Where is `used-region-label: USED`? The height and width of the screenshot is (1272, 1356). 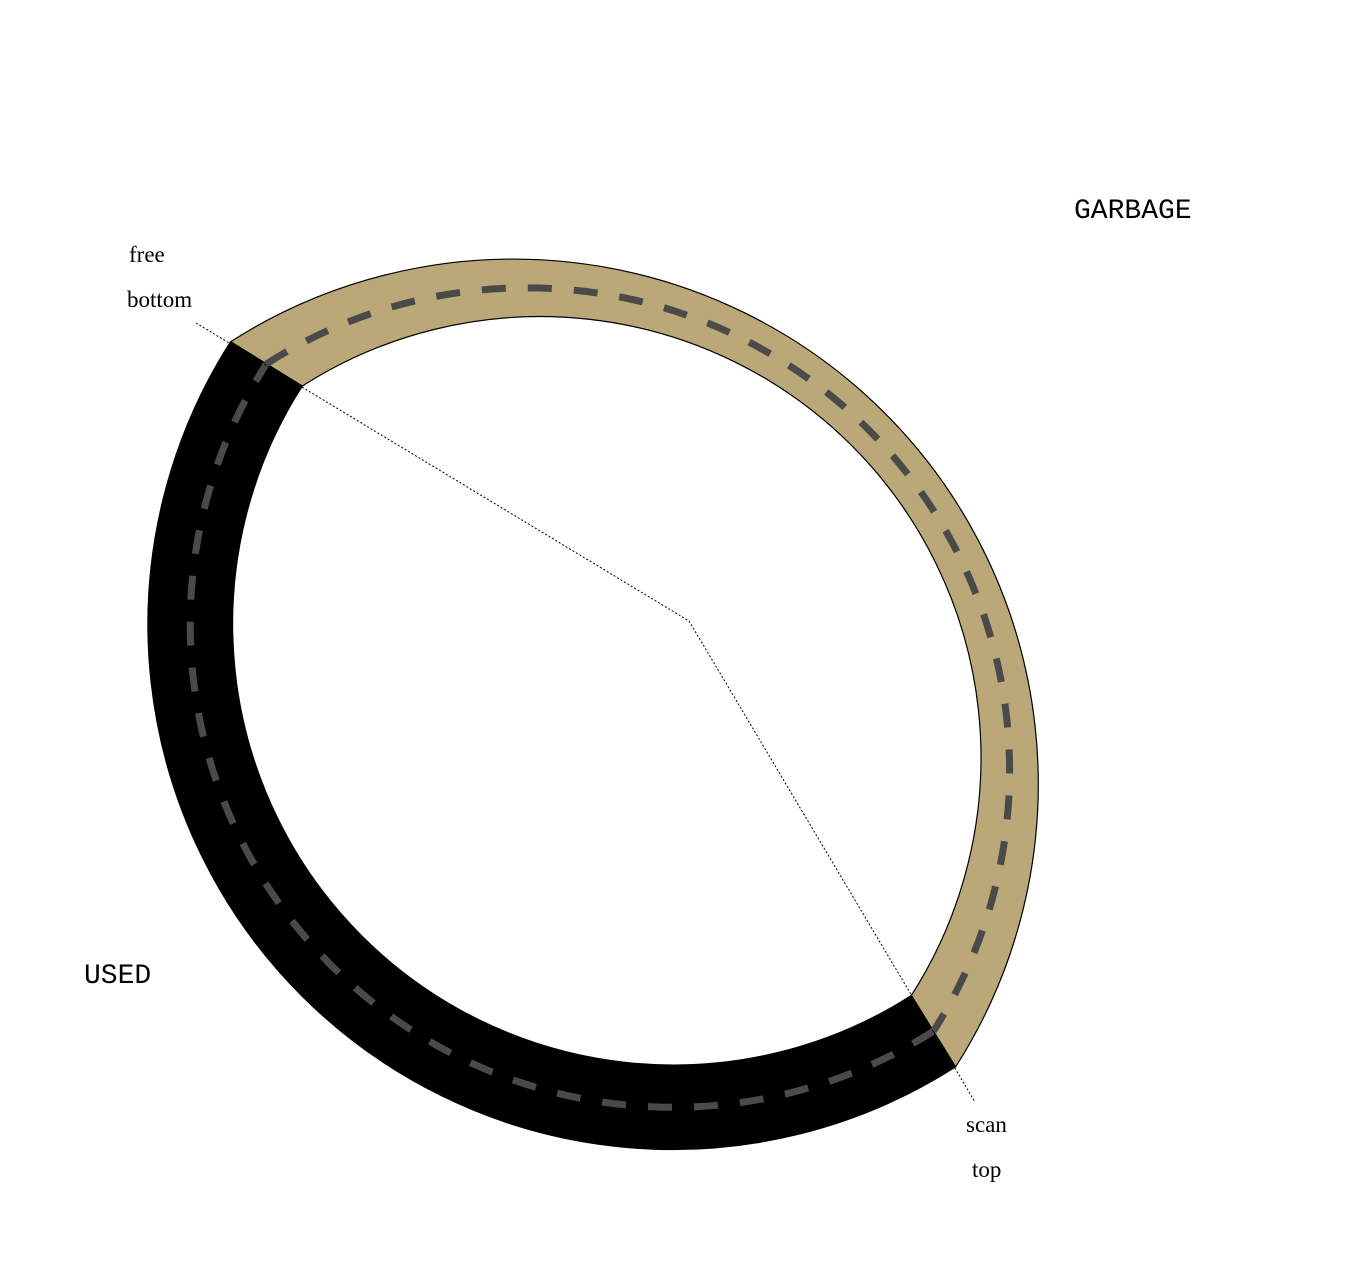 used-region-label: USED is located at coordinates (117, 976).